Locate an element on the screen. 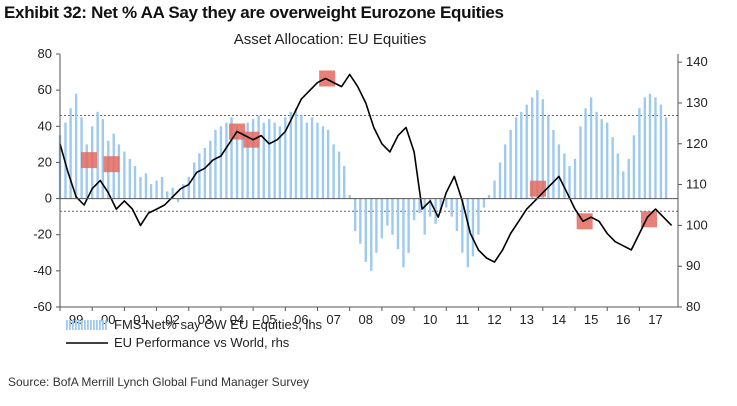 This screenshot has height=406, width=737. x-tick-label: 09 is located at coordinates (398, 319).